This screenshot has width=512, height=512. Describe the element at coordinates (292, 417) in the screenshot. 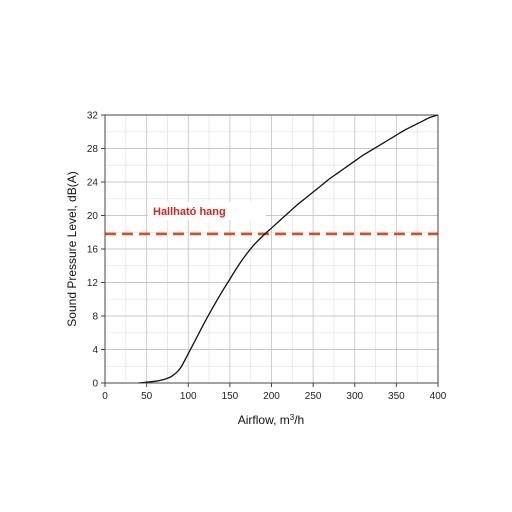

I see `x-axis-title-sup: 3` at that location.